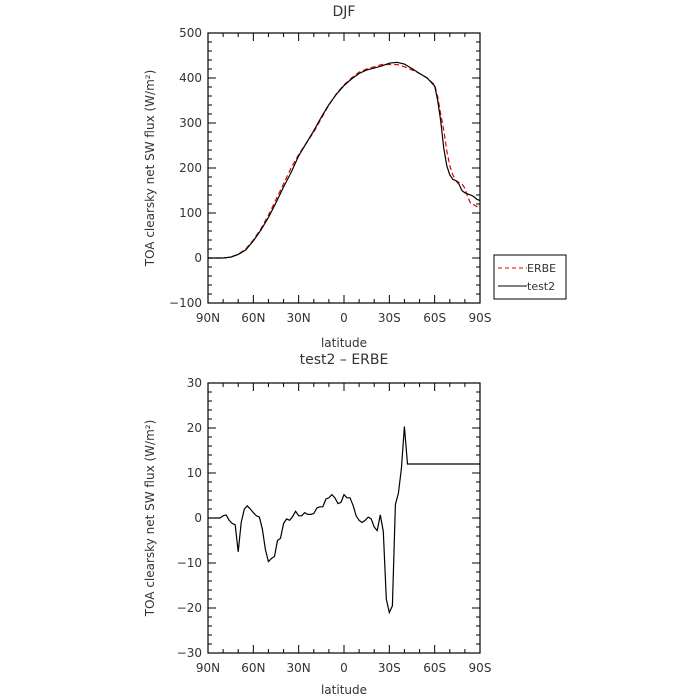 This screenshot has height=700, width=700. Describe the element at coordinates (190, 33) in the screenshot. I see `y-tick-label: 500` at that location.